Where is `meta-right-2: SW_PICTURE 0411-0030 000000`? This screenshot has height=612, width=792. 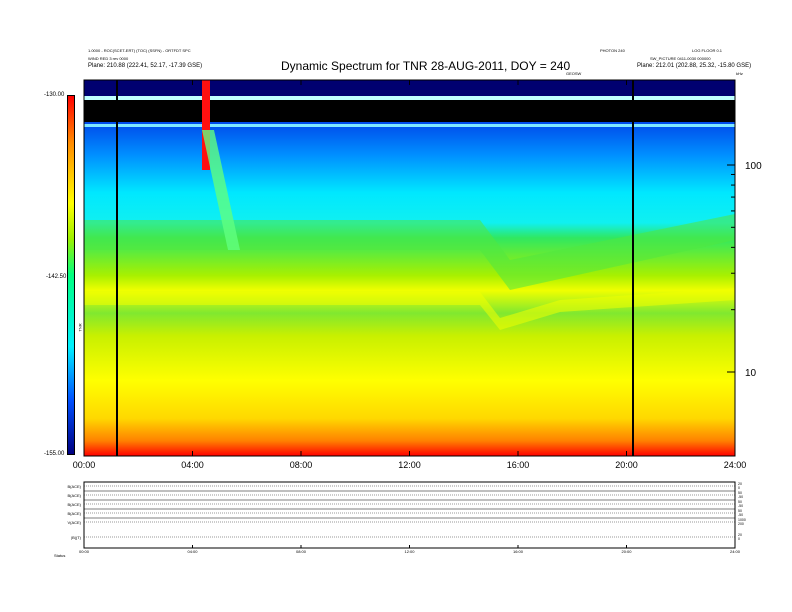 meta-right-2: SW_PICTURE 0411-0030 000000 is located at coordinates (680, 58).